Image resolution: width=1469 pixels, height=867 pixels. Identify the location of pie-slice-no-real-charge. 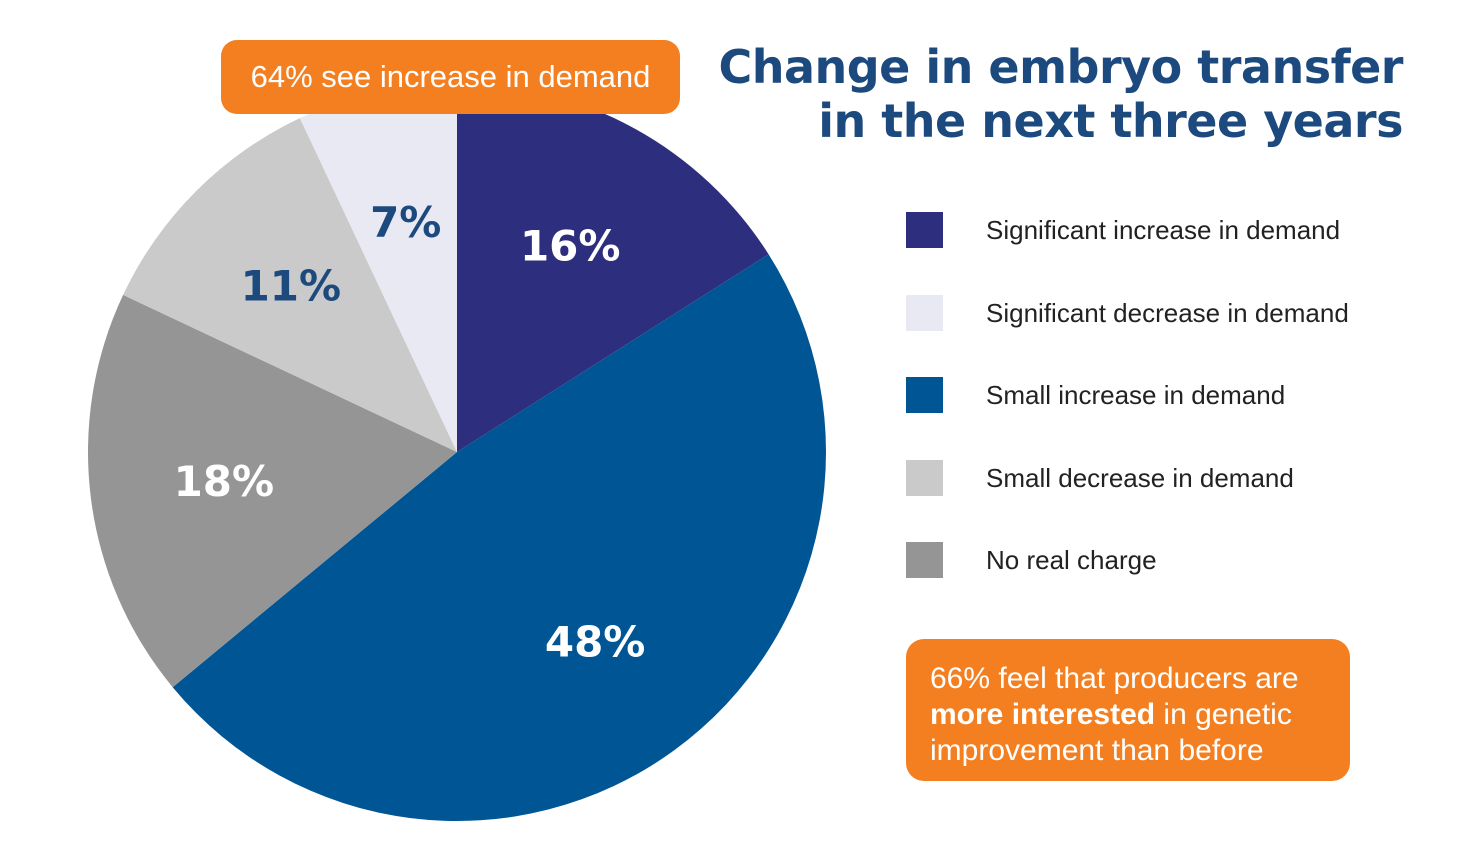
(272, 491).